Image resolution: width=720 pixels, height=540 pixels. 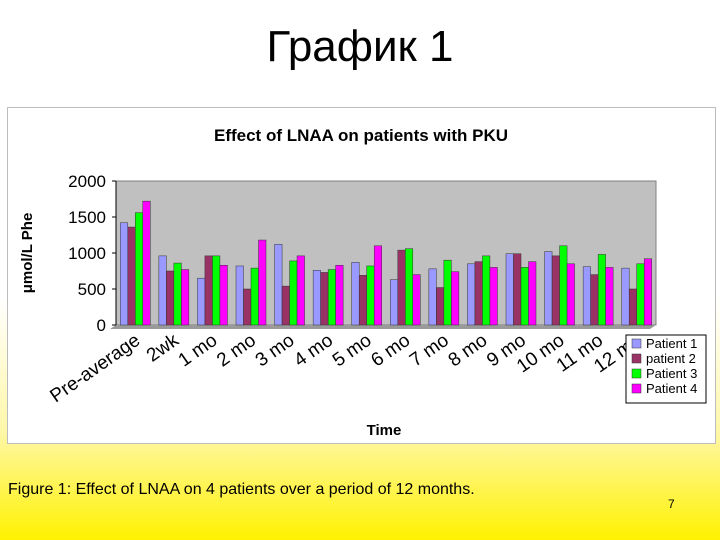 I want to click on x-axis-label: Time, so click(x=384, y=430).